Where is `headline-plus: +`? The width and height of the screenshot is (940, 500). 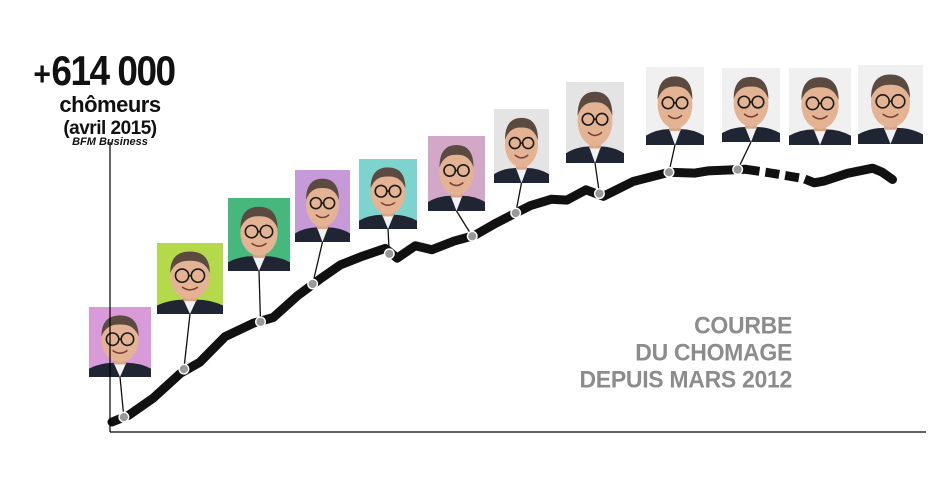 headline-plus: + is located at coordinates (42, 74).